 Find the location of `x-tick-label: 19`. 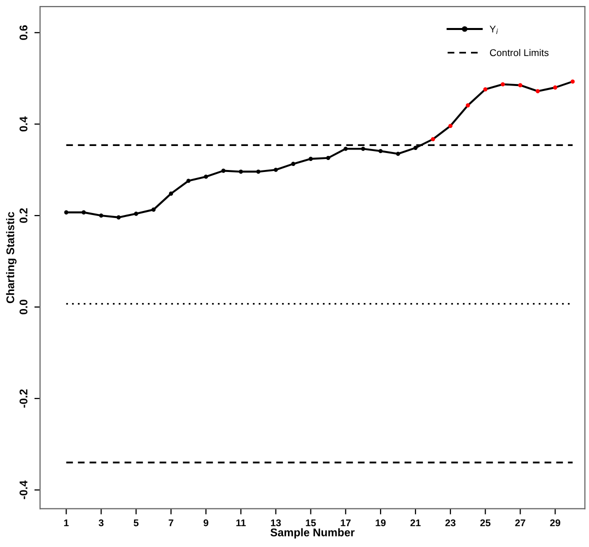

x-tick-label: 19 is located at coordinates (381, 522).